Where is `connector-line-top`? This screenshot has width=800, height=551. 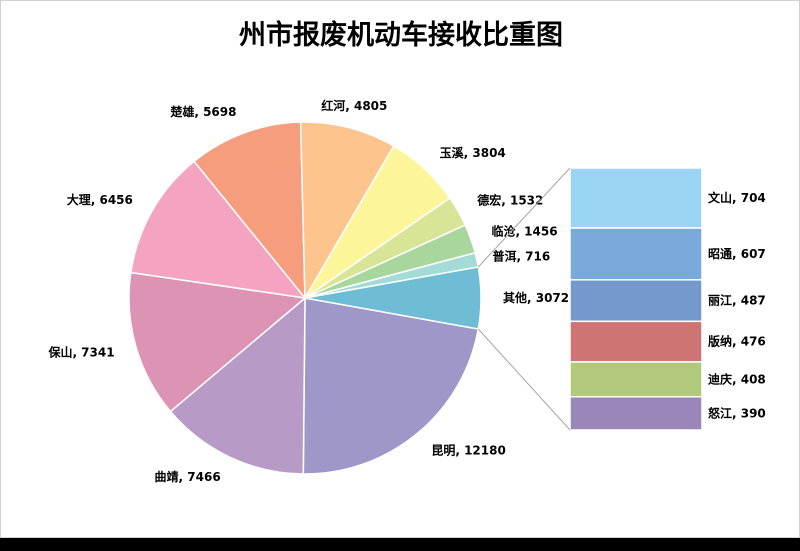 connector-line-top is located at coordinates (524, 217).